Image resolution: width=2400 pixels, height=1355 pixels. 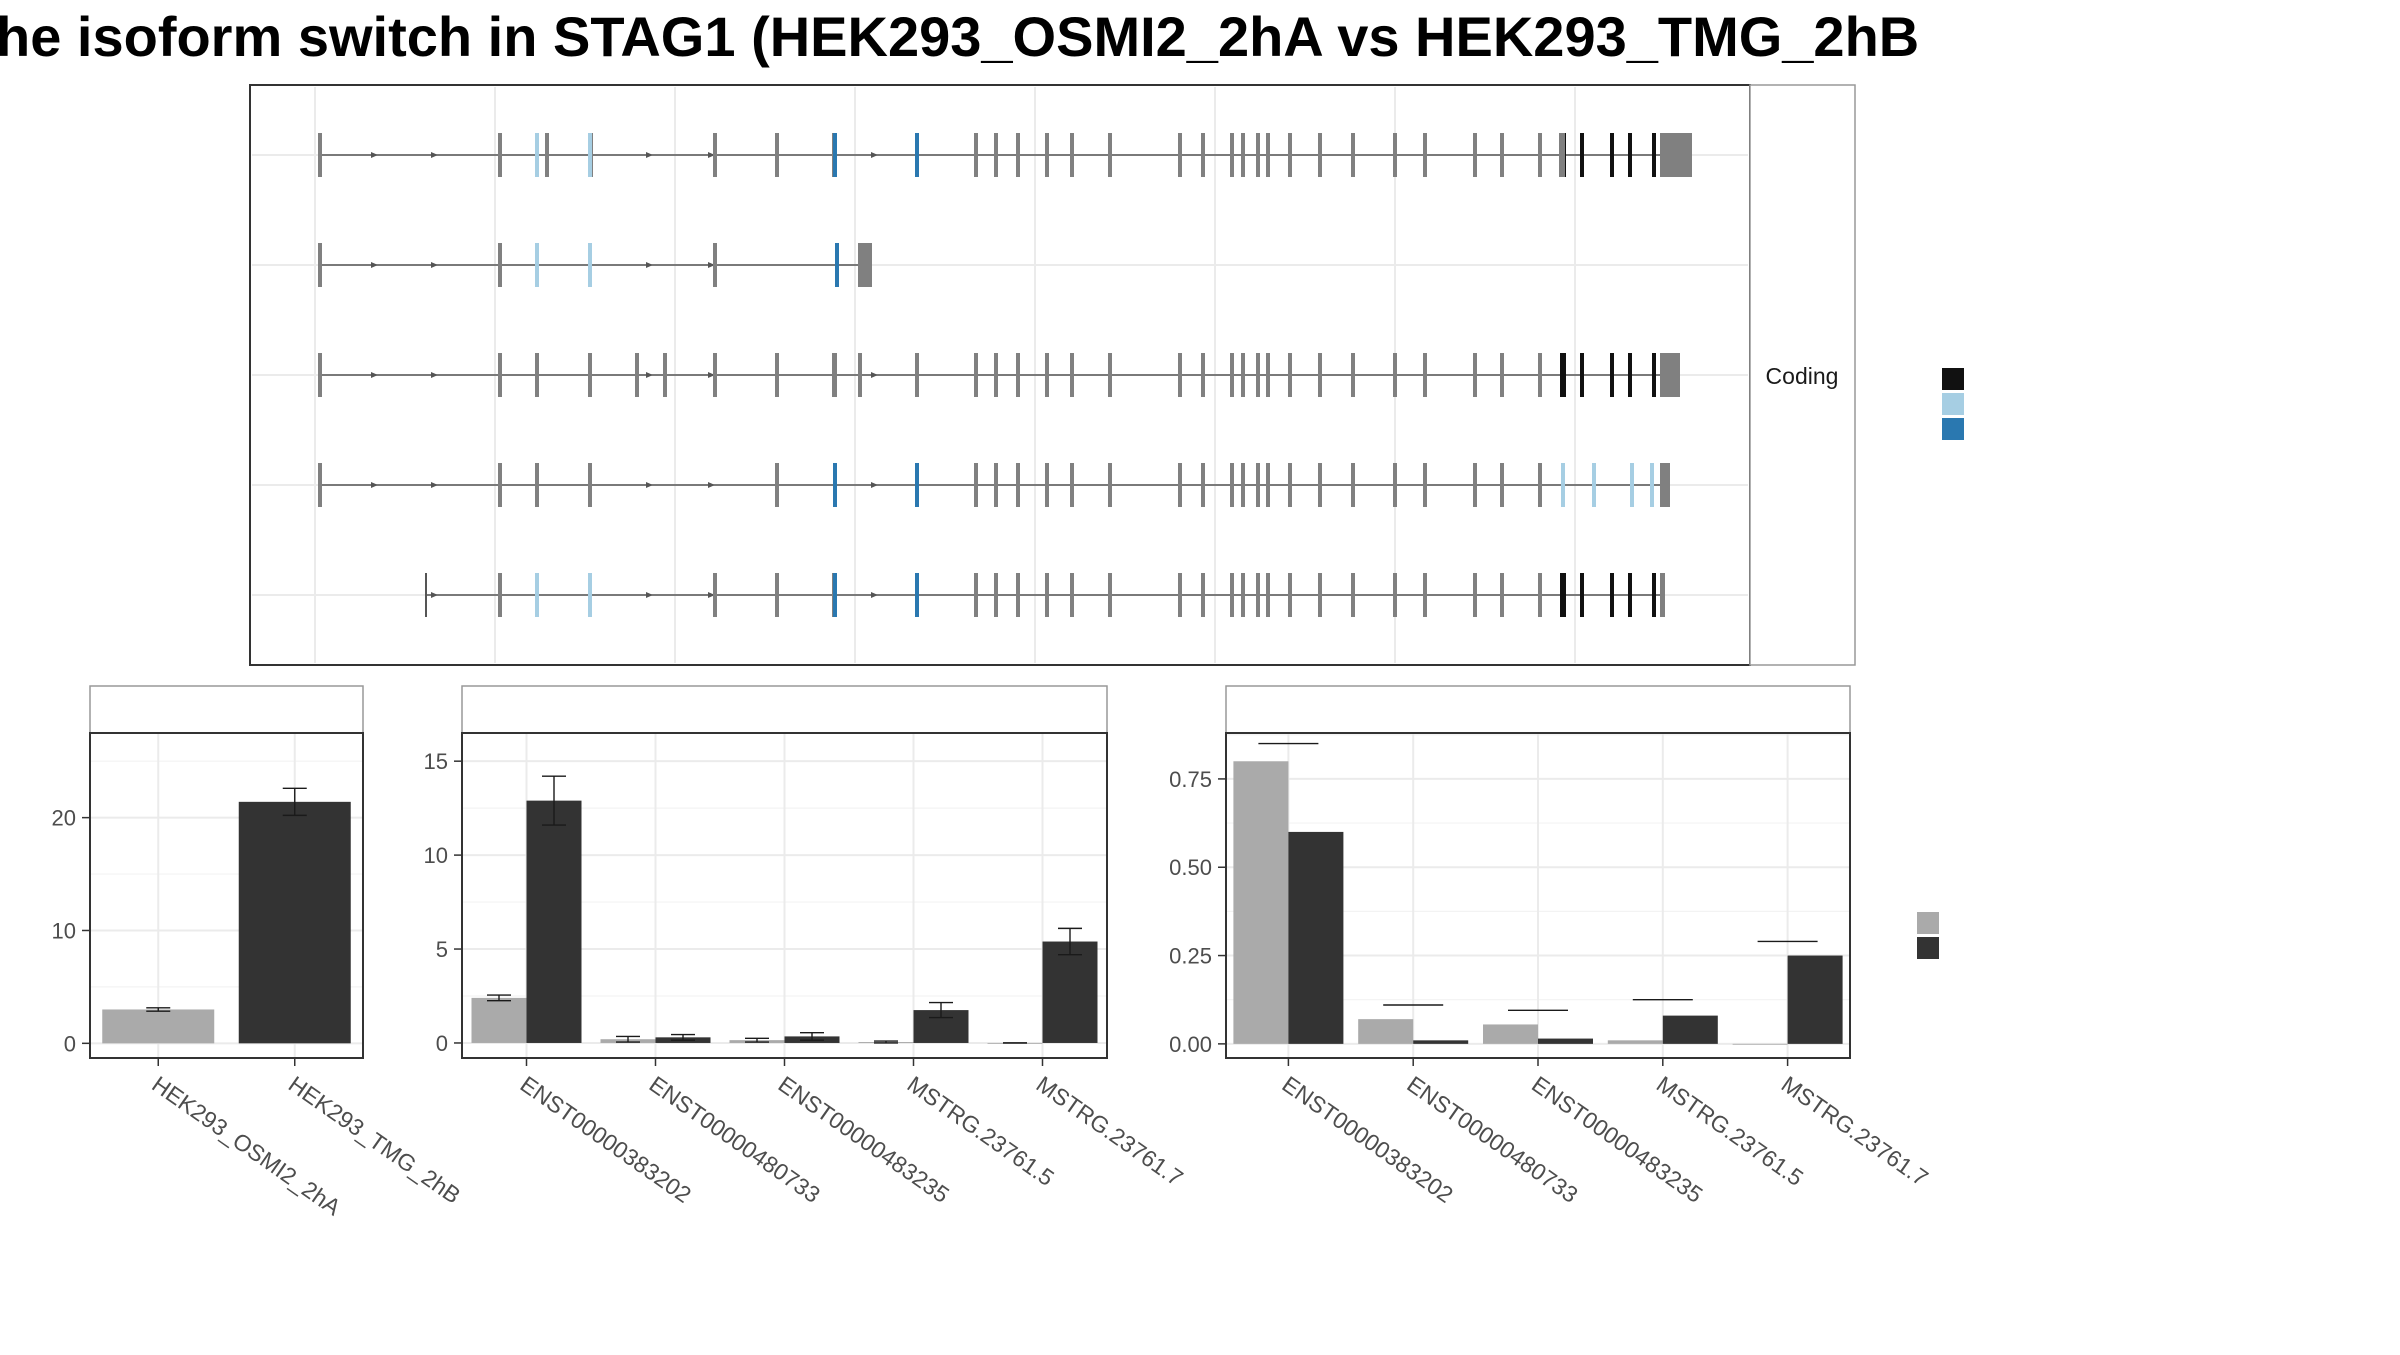 I want to click on chart-panel-border, so click(x=226, y=895).